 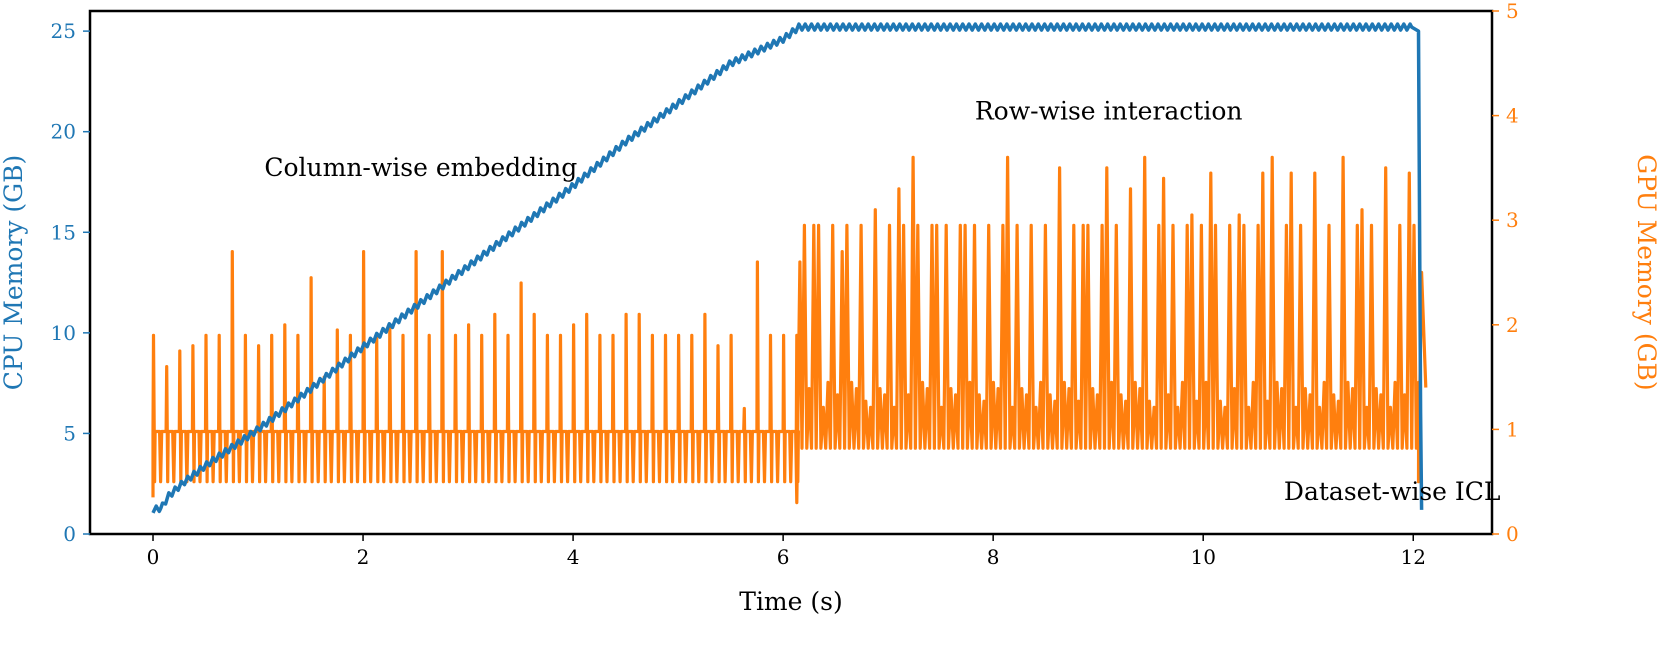 I want to click on y-right-axis-title: GPU Memory (GB), so click(x=1646, y=272).